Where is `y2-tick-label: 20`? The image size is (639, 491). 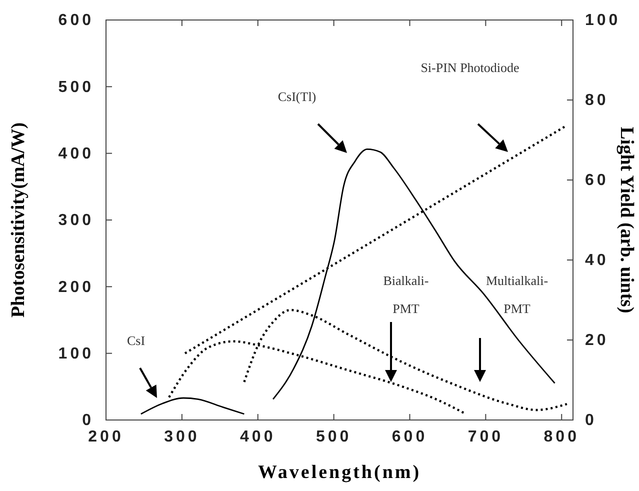 y2-tick-label: 20 is located at coordinates (597, 341).